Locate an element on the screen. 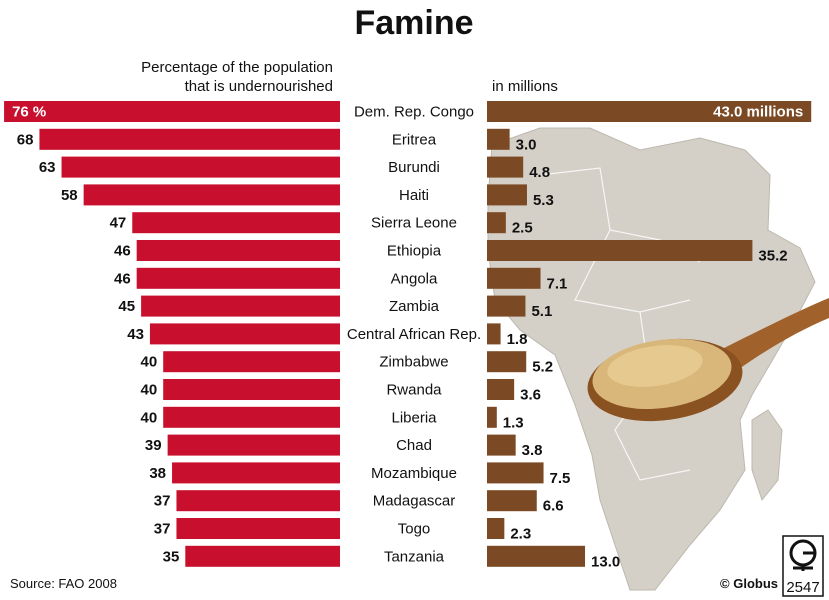 Image resolution: width=829 pixels, height=600 pixels. credit-note: © Globus is located at coordinates (749, 583).